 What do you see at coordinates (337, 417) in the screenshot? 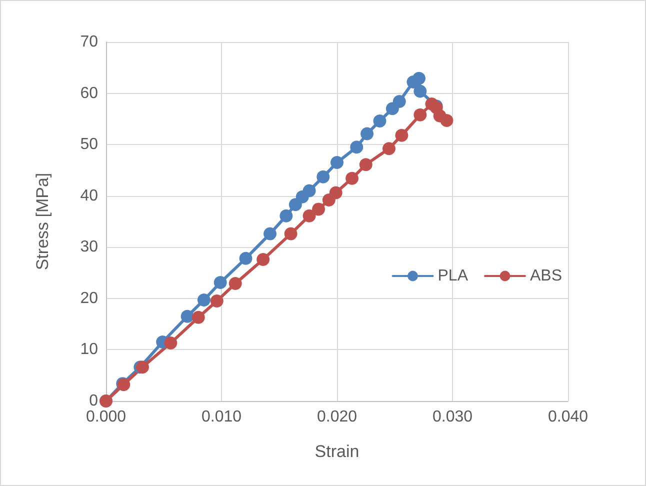
I see `x-tick-label: 0.020` at bounding box center [337, 417].